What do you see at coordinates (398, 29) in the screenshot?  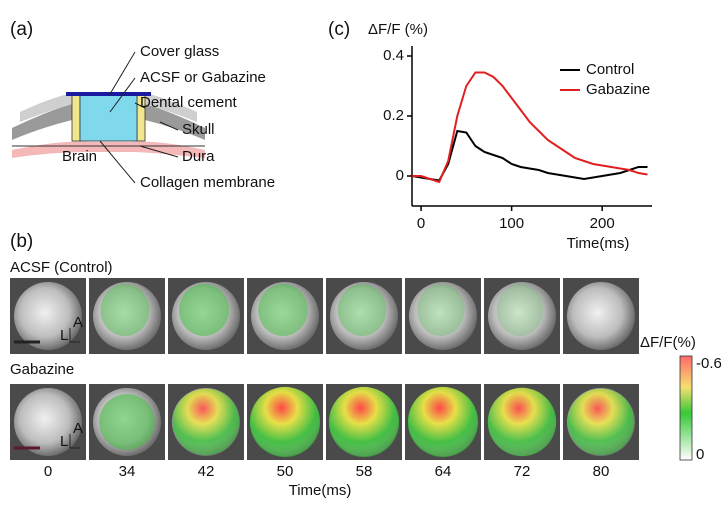 I see `y-axis-label: ΔF/F (%)` at bounding box center [398, 29].